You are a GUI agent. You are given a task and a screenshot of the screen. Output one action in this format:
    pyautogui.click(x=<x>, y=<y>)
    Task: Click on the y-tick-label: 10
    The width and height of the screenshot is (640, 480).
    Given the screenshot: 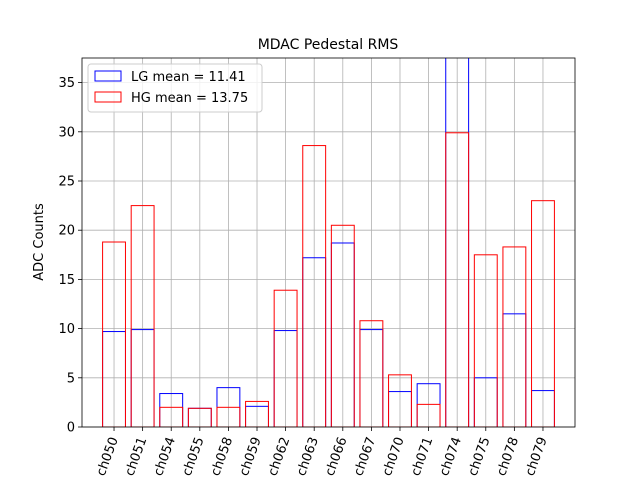 What is the action you would take?
    pyautogui.click(x=66, y=329)
    